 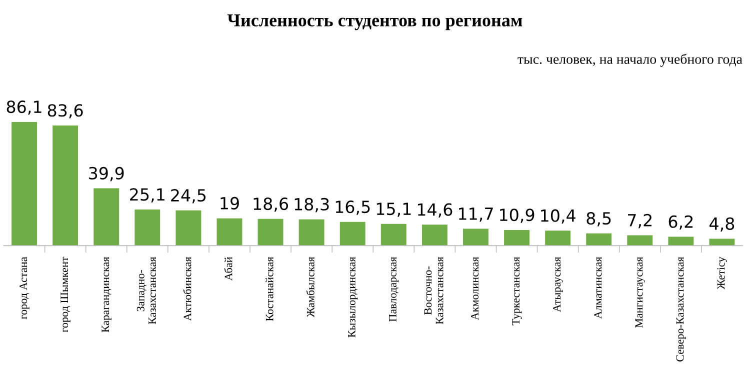 What do you see at coordinates (271, 205) in the screenshot?
I see `data-label: 18,6` at bounding box center [271, 205].